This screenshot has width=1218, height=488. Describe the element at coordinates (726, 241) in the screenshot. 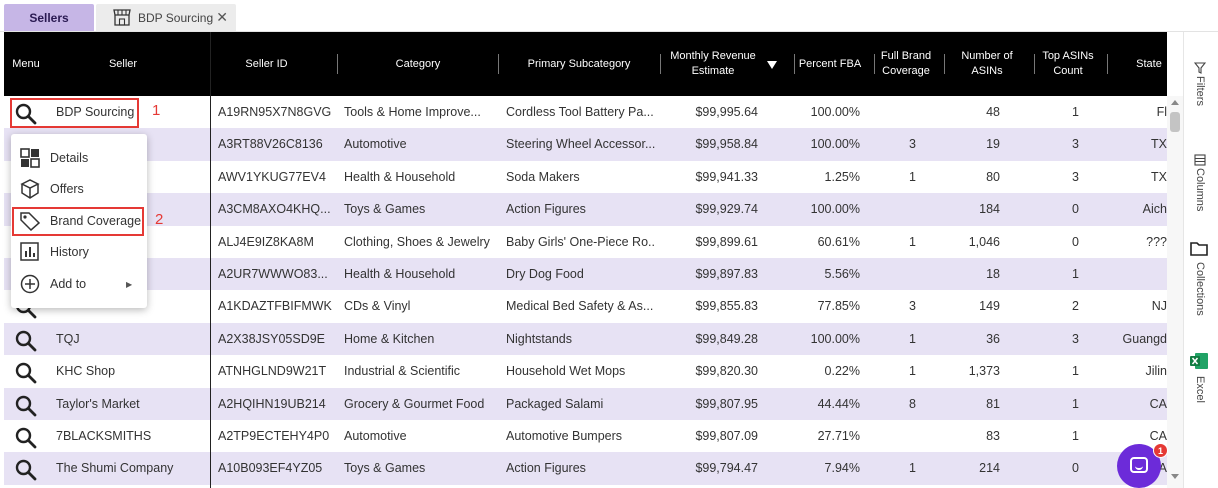

I see `cell-revenue: $99,899.61` at that location.